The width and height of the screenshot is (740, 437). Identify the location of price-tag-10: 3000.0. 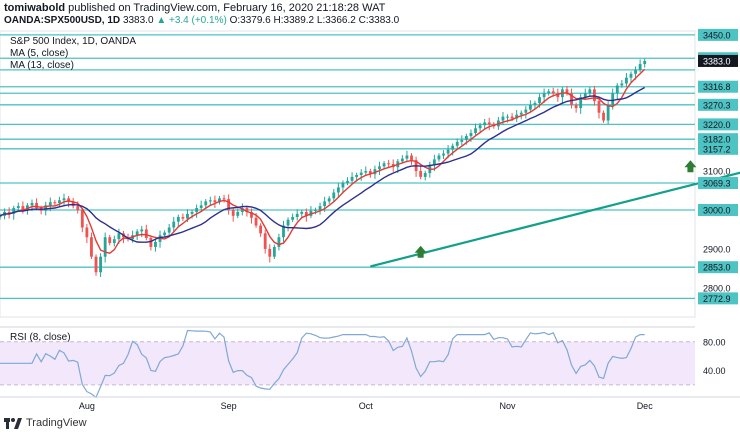
(717, 210).